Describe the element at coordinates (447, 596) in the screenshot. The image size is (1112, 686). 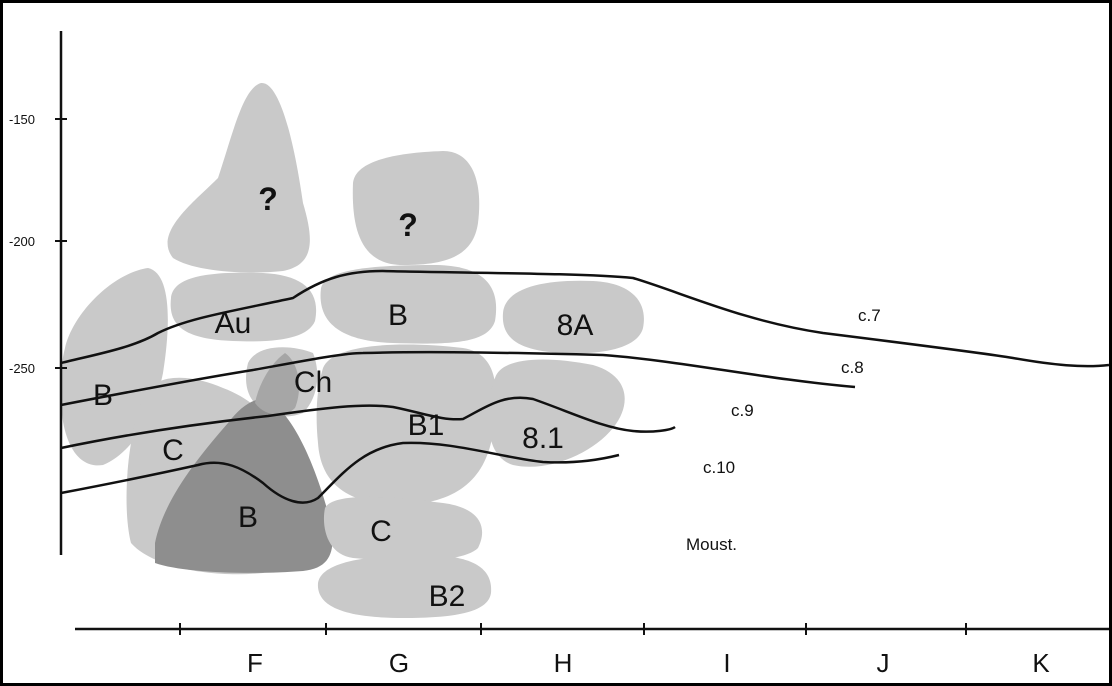
I see `label-b2: B2` at that location.